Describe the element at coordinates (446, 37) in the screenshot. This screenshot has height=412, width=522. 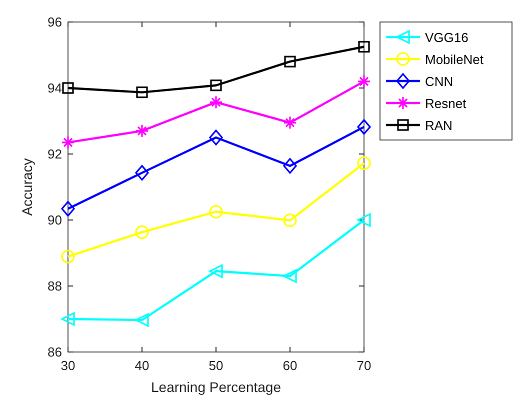
I see `legend-label: VGG16` at that location.